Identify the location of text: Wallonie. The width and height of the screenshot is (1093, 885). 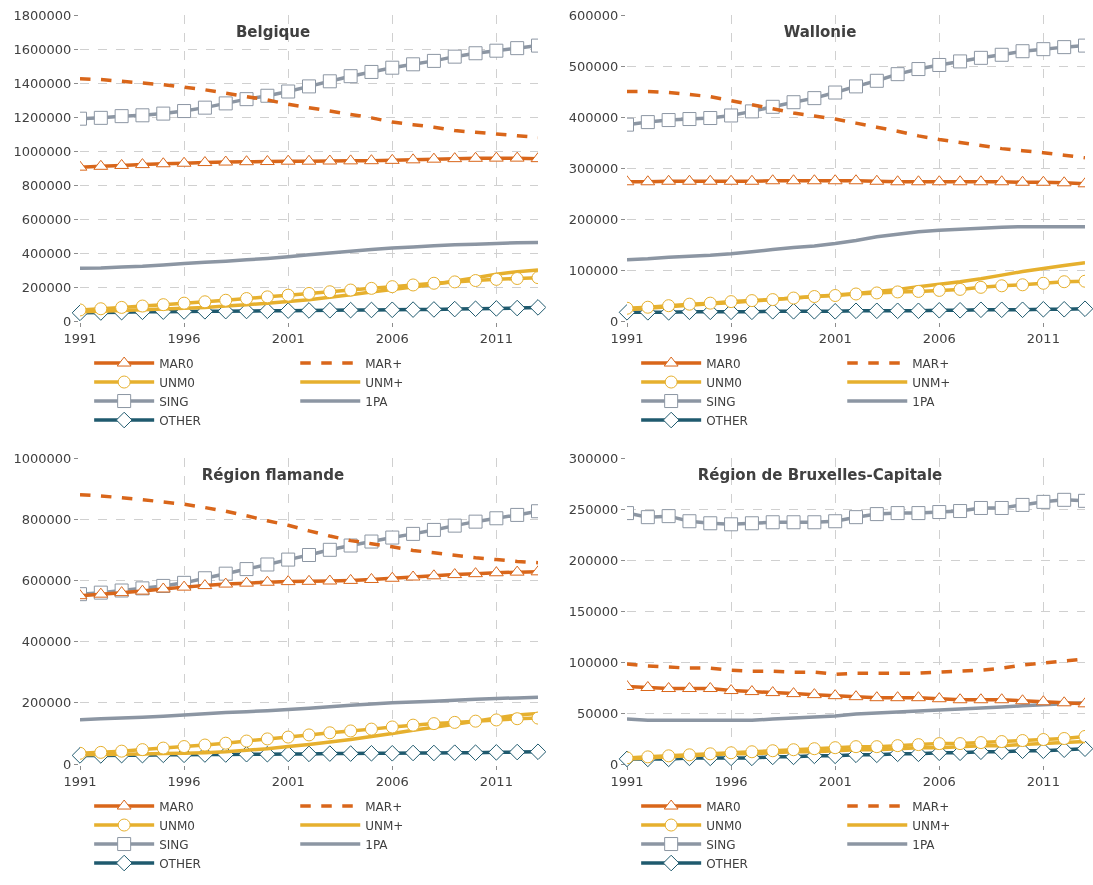
(820, 32).